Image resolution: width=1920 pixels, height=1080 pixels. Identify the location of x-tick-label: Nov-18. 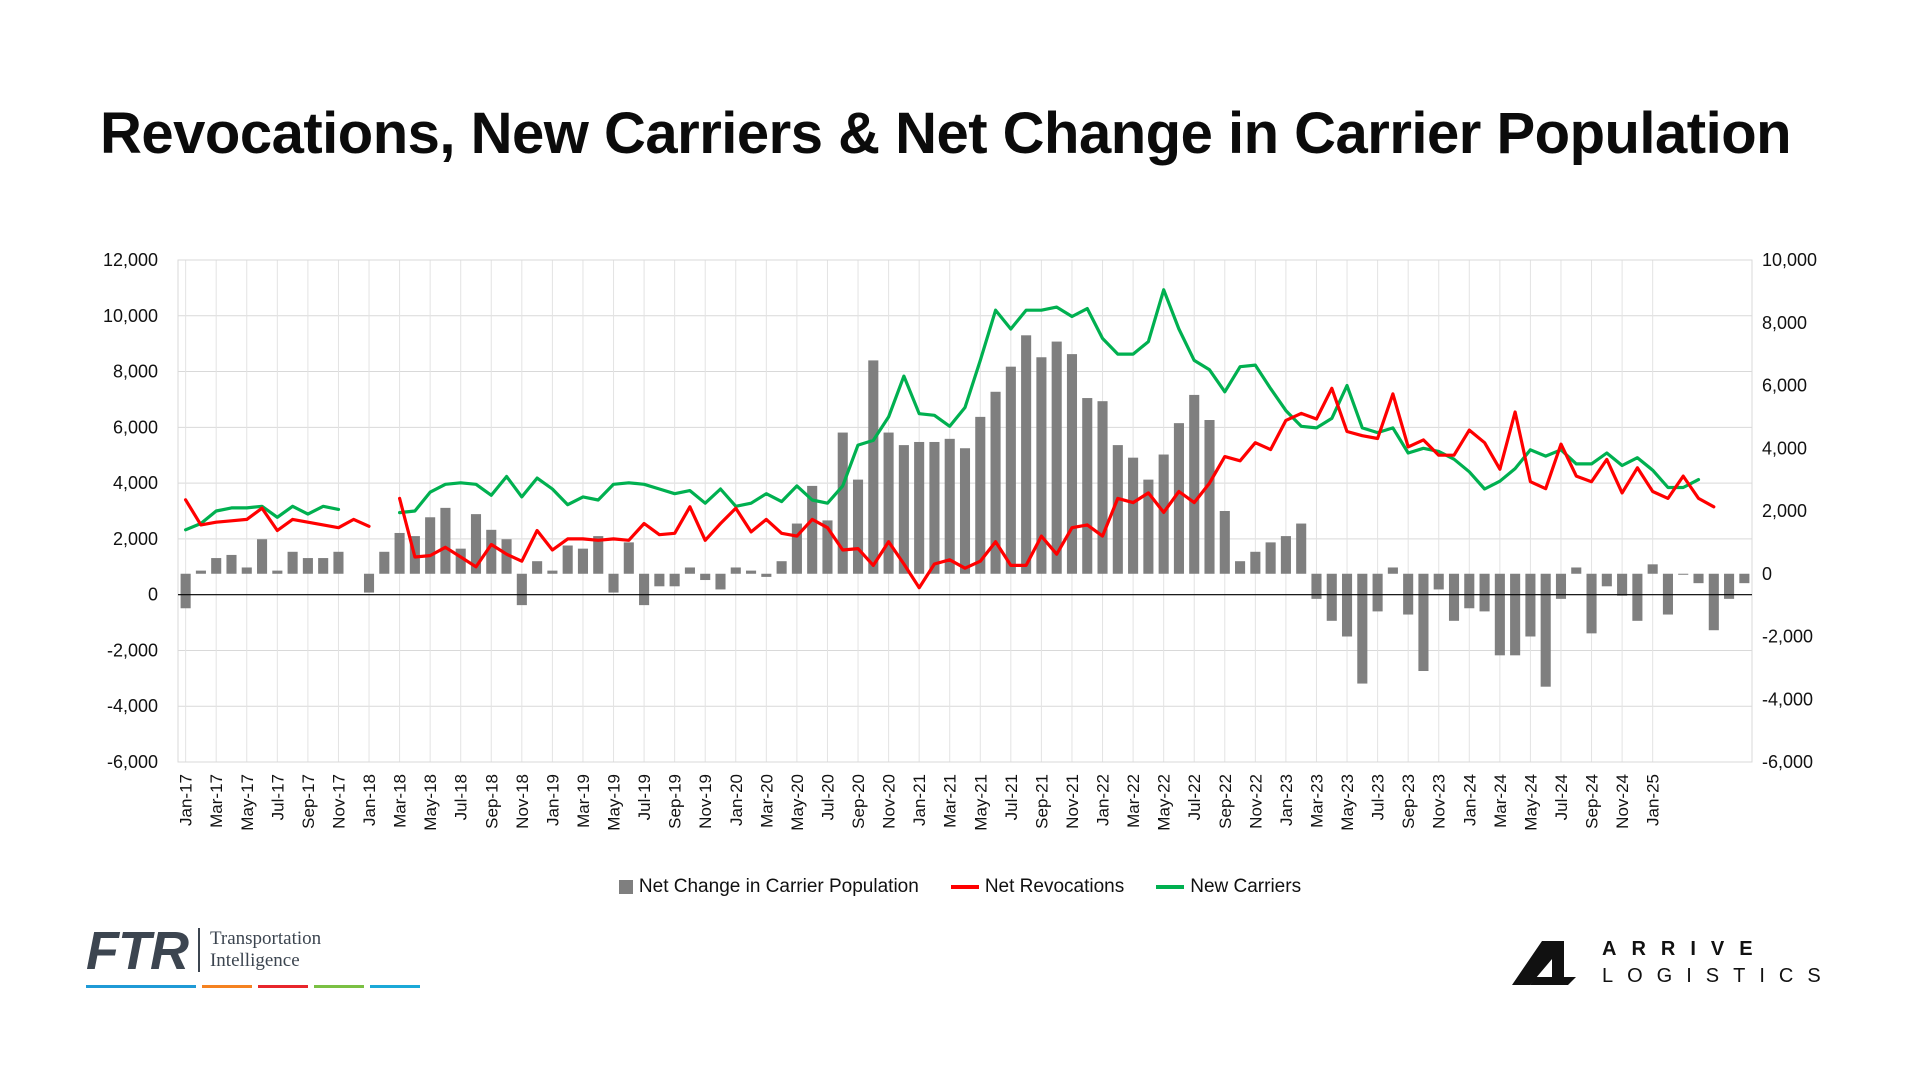
(522, 801).